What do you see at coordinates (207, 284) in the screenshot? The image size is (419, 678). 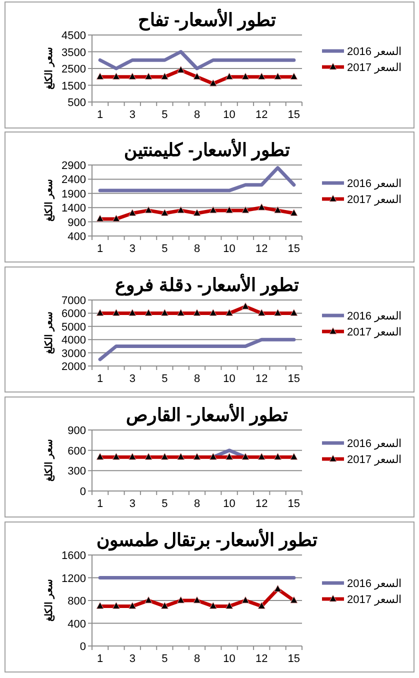 I see `chart-title: تطور الأسعار- دقلة فروع` at bounding box center [207, 284].